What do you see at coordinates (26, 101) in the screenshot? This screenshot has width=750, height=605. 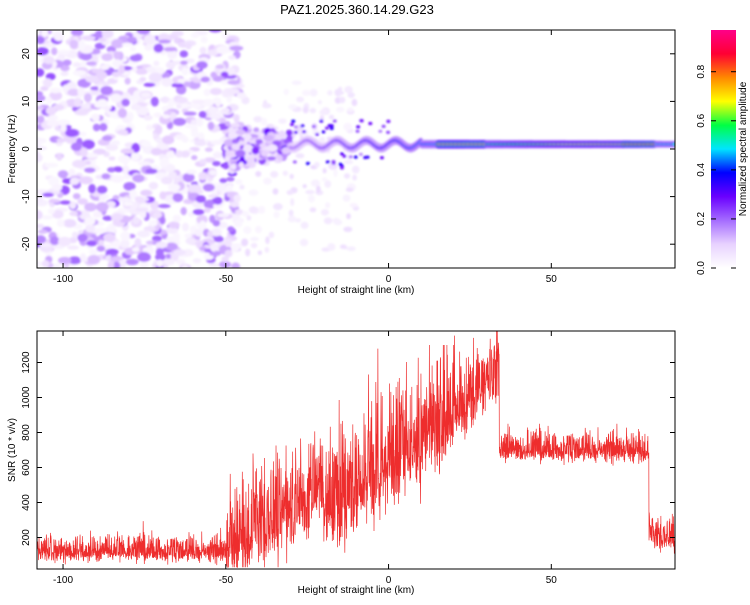 I see `y-tick-label: 10` at bounding box center [26, 101].